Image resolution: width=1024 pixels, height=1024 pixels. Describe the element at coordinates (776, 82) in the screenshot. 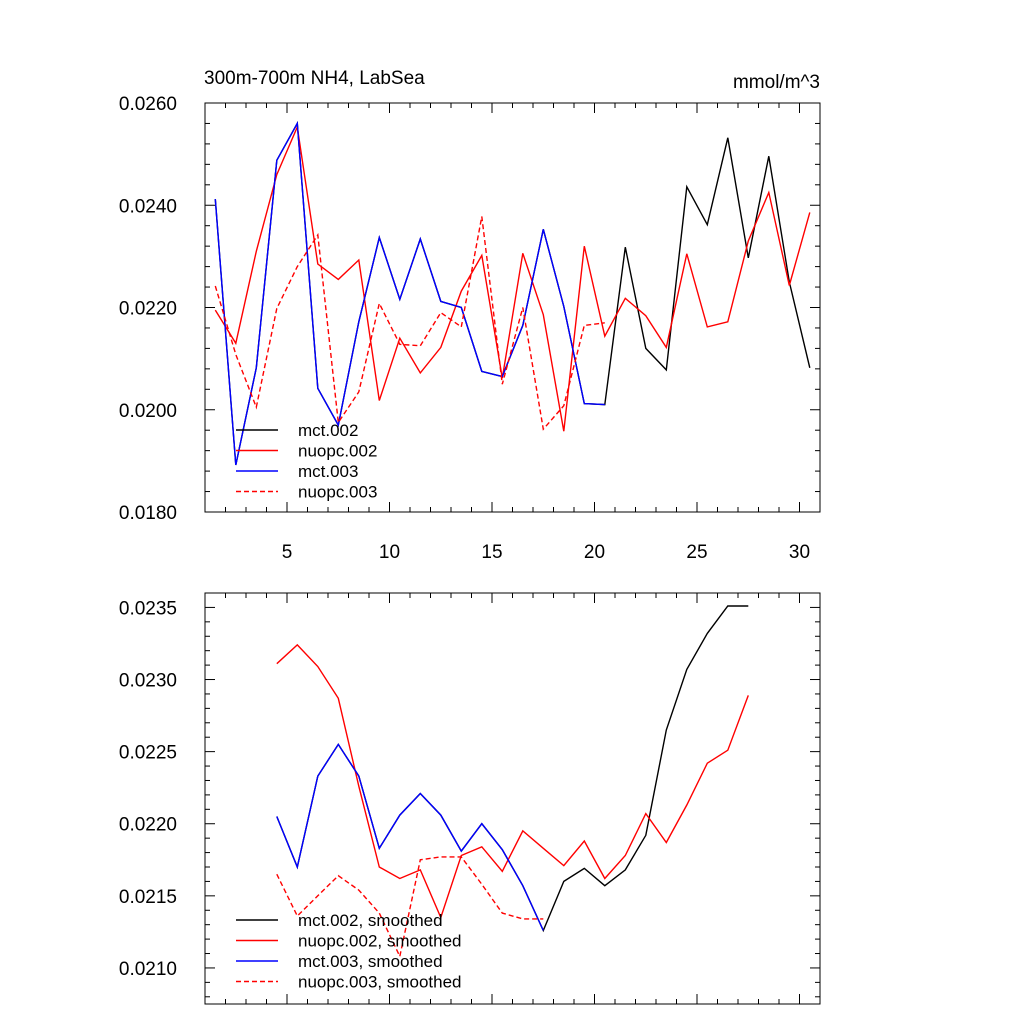

I see `top-panel-units: mmol/m^3` at that location.